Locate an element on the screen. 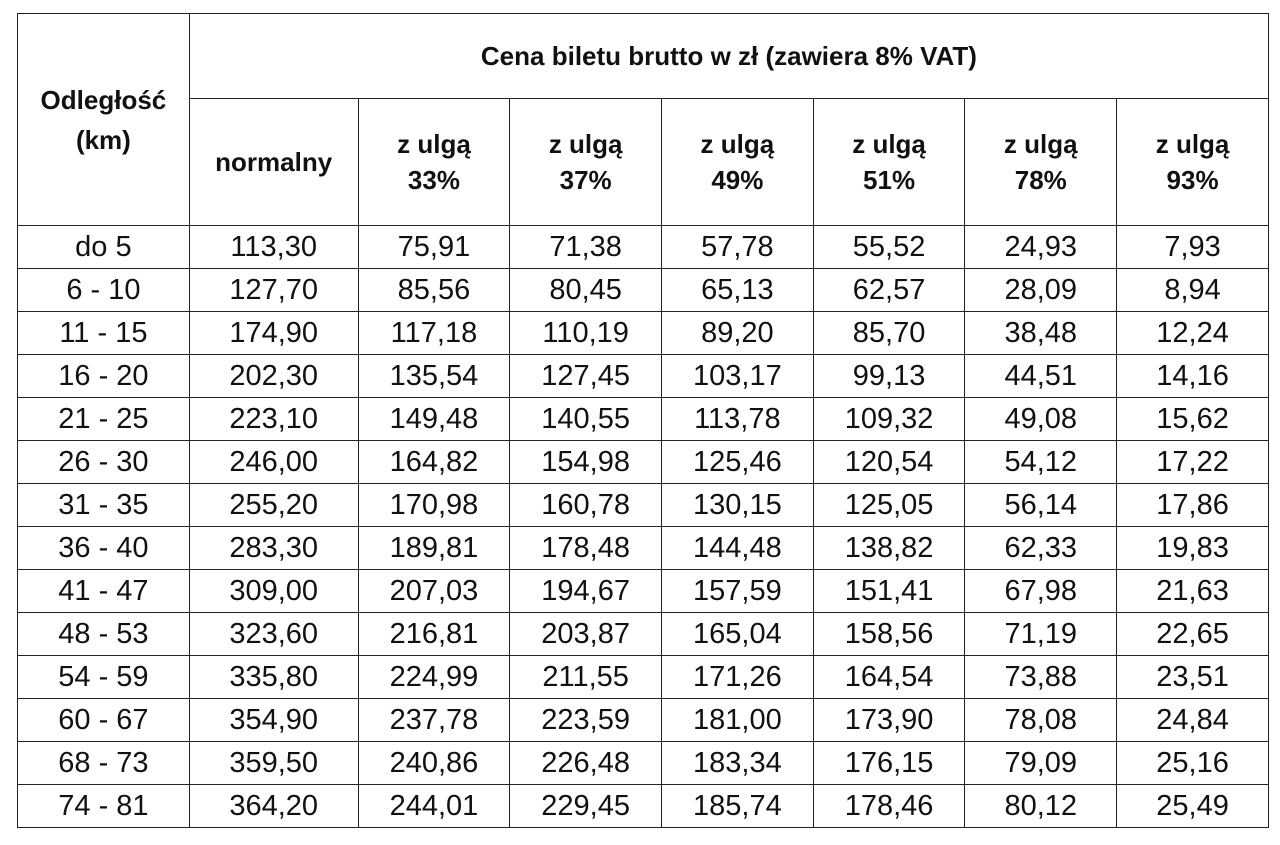 This screenshot has width=1280, height=845. price-cell: 89,20 is located at coordinates (737, 333).